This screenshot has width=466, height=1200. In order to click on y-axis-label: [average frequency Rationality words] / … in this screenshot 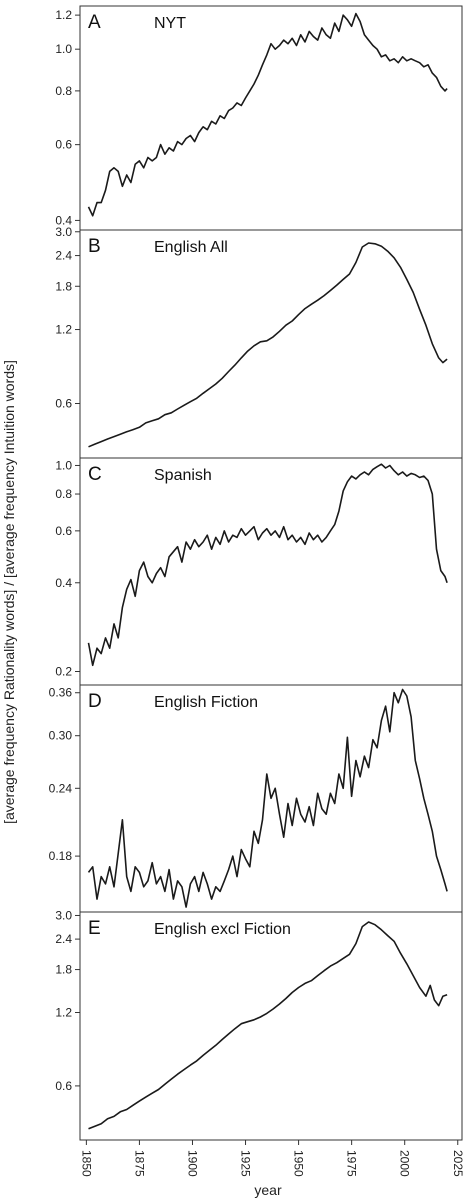, I will do `click(9, 592)`.